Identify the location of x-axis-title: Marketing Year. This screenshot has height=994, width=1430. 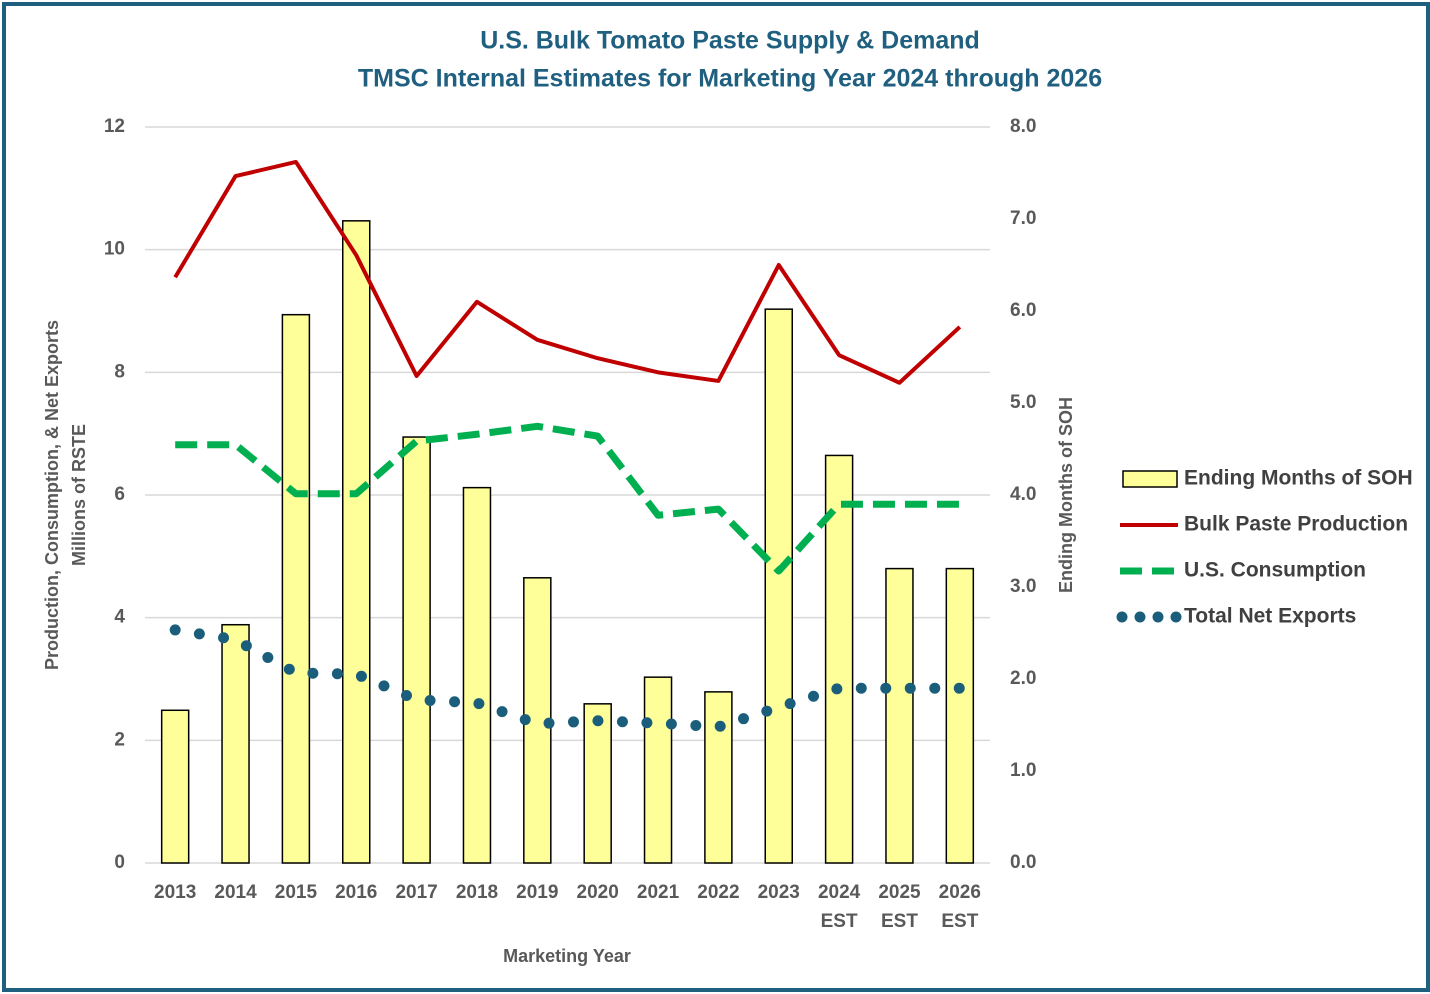
(567, 956).